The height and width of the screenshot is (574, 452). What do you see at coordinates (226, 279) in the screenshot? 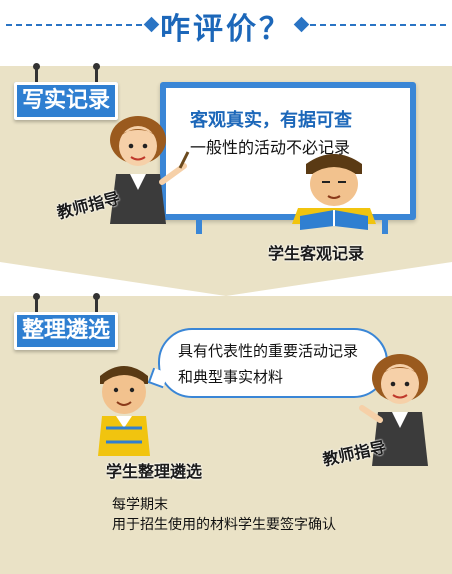
I see `section-record-fold` at bounding box center [226, 279].